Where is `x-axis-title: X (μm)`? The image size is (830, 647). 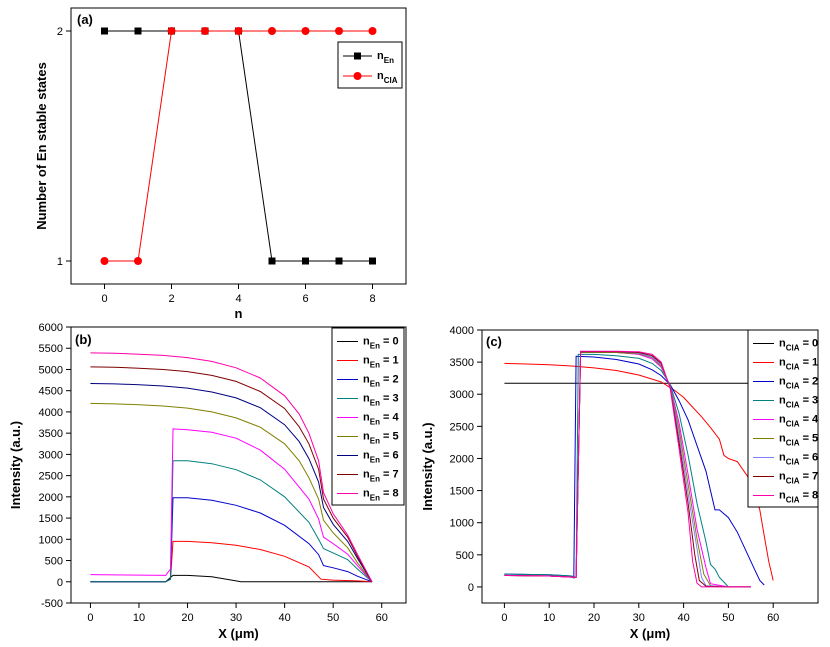 x-axis-title: X (μm) is located at coordinates (650, 633).